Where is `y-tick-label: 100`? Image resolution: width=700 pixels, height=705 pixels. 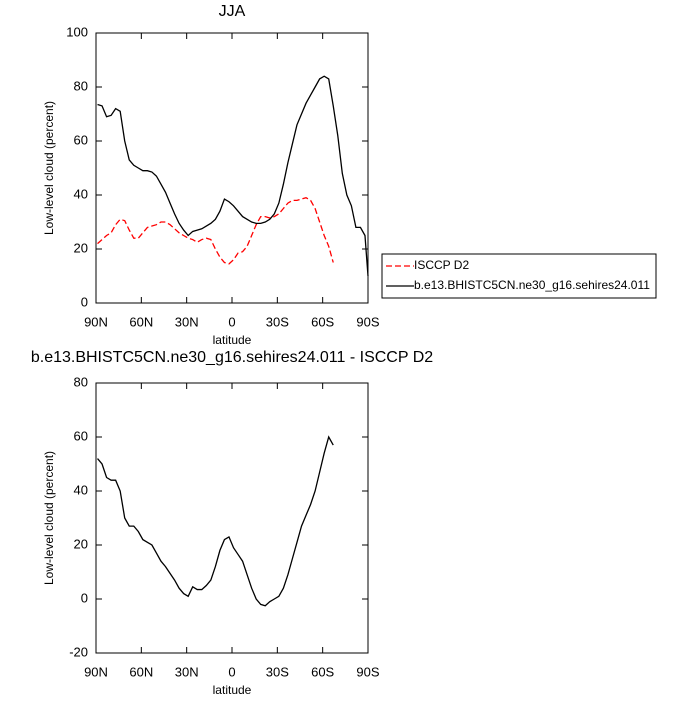 y-tick-label: 100 is located at coordinates (77, 31).